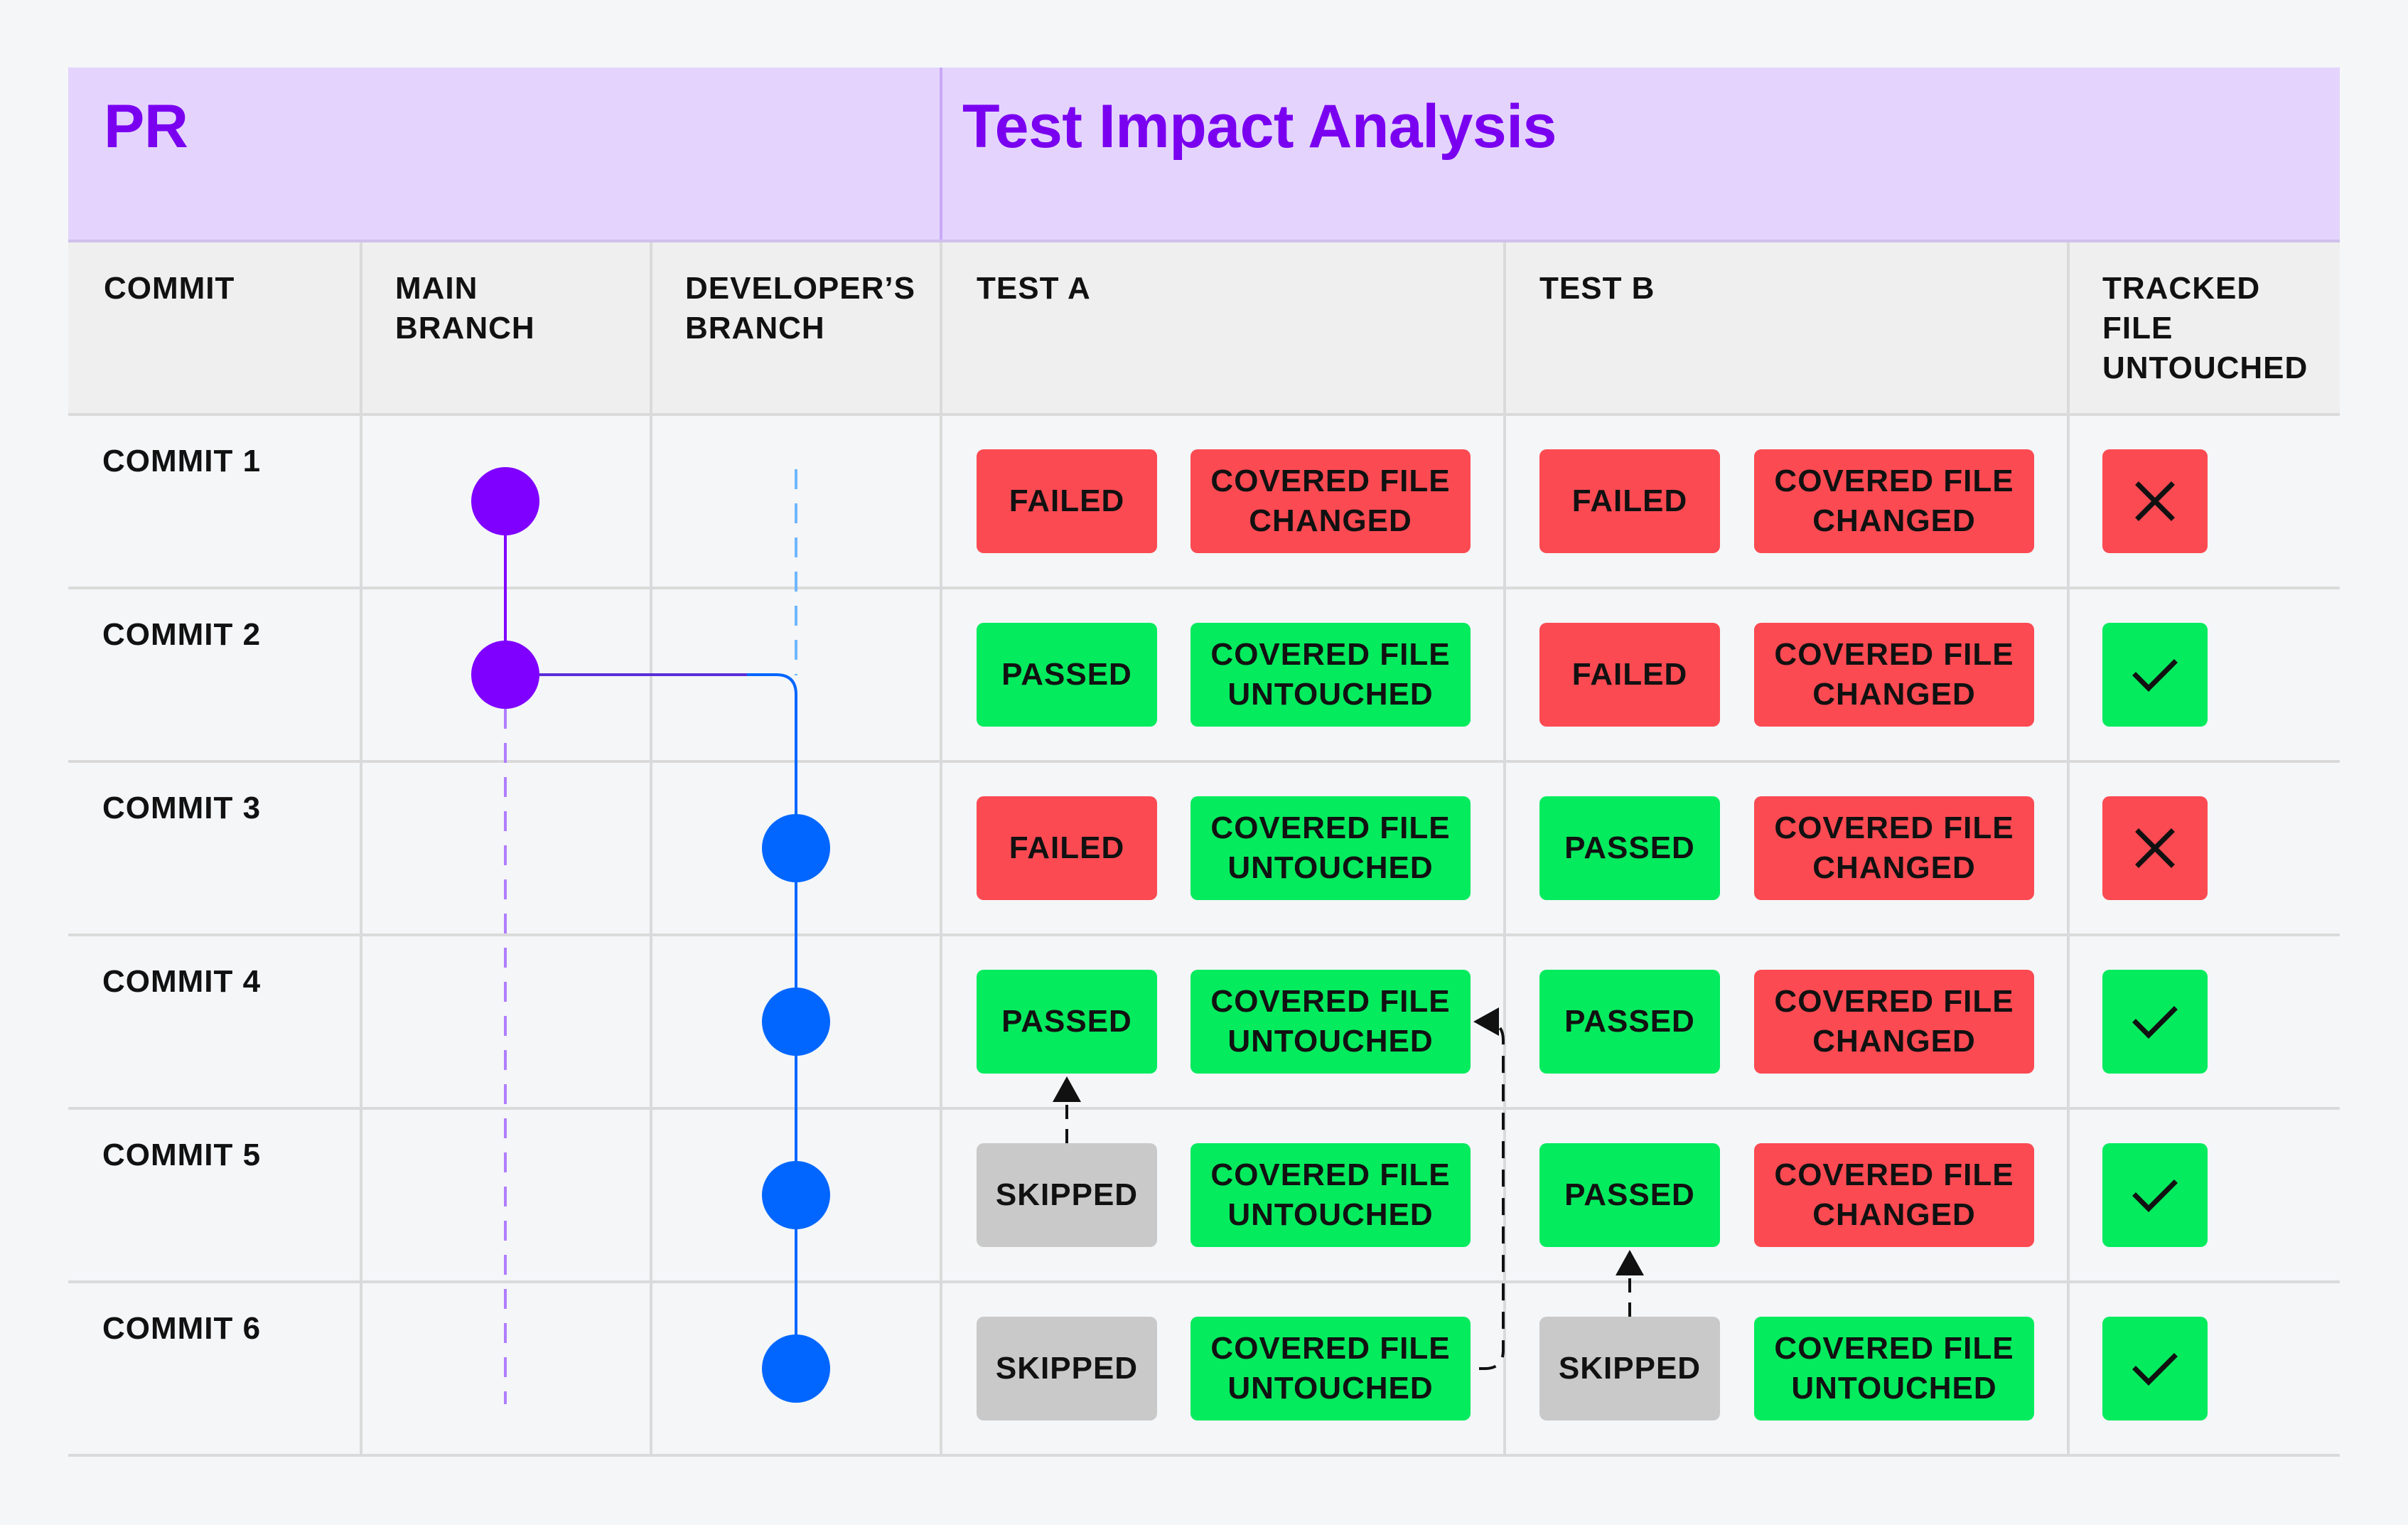 The image size is (2408, 1525). I want to click on column-header-developer-branch-line: DEVELOPER’S, so click(800, 288).